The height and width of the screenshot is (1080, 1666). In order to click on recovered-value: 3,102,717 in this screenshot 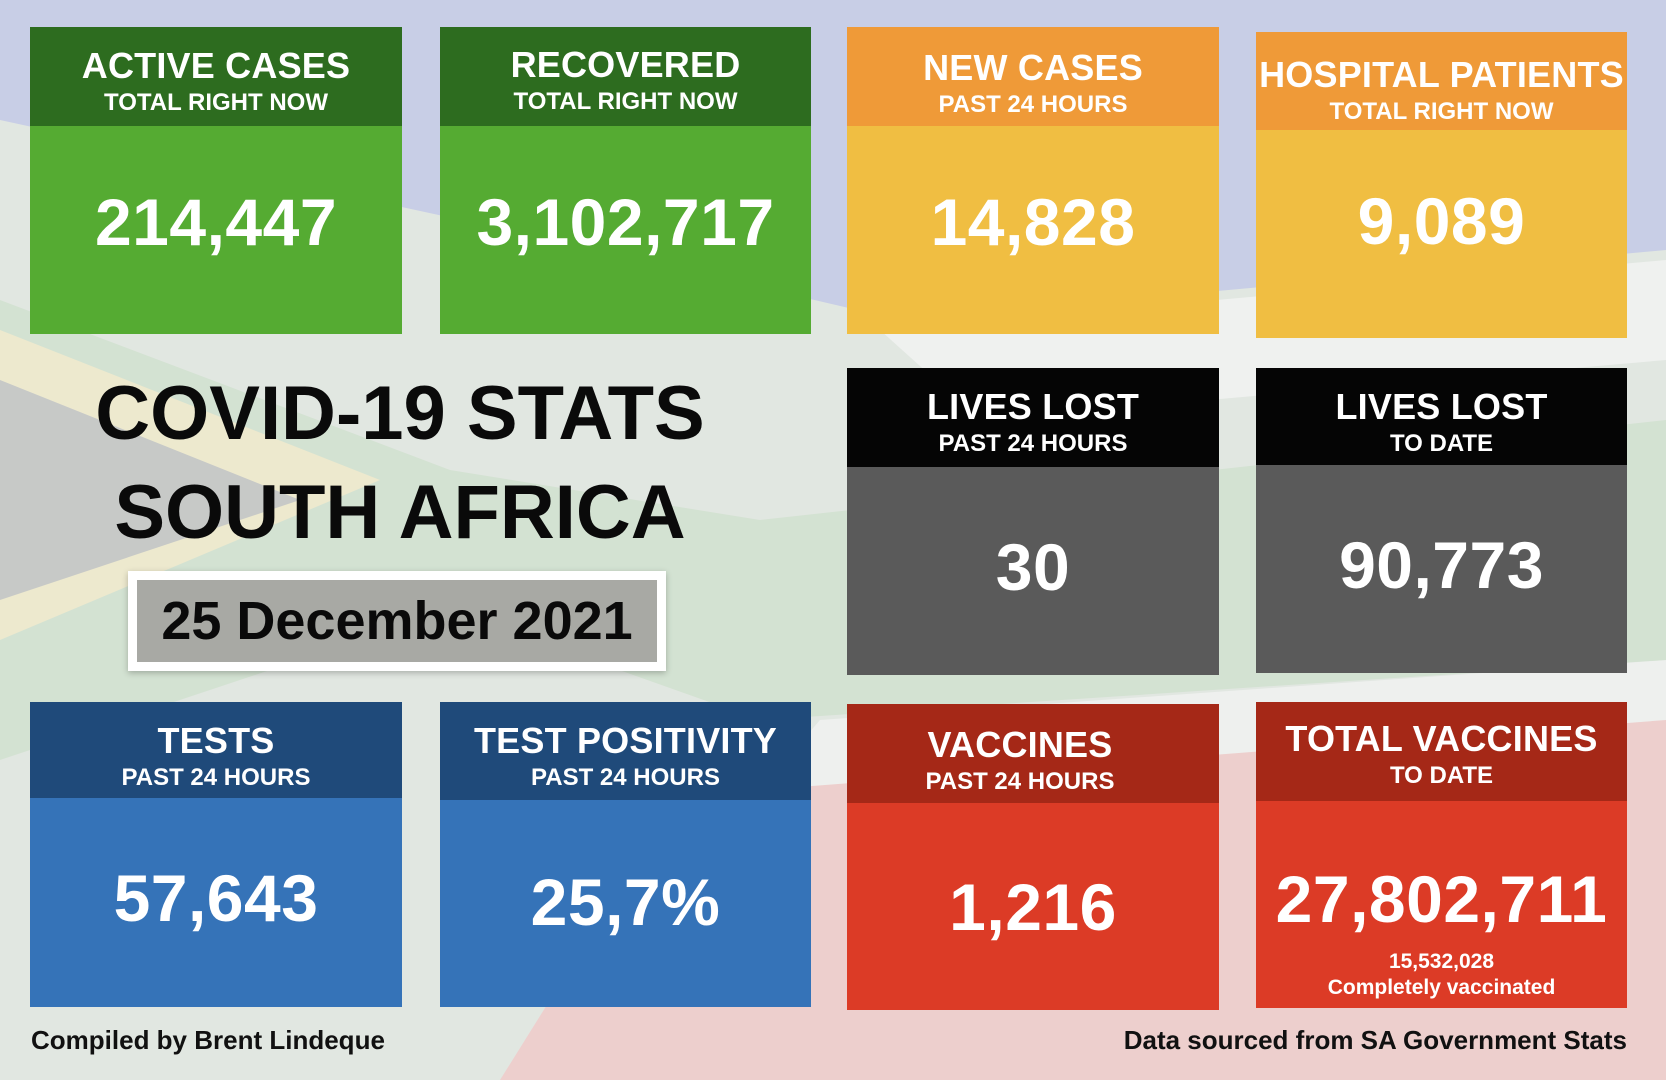, I will do `click(625, 222)`.